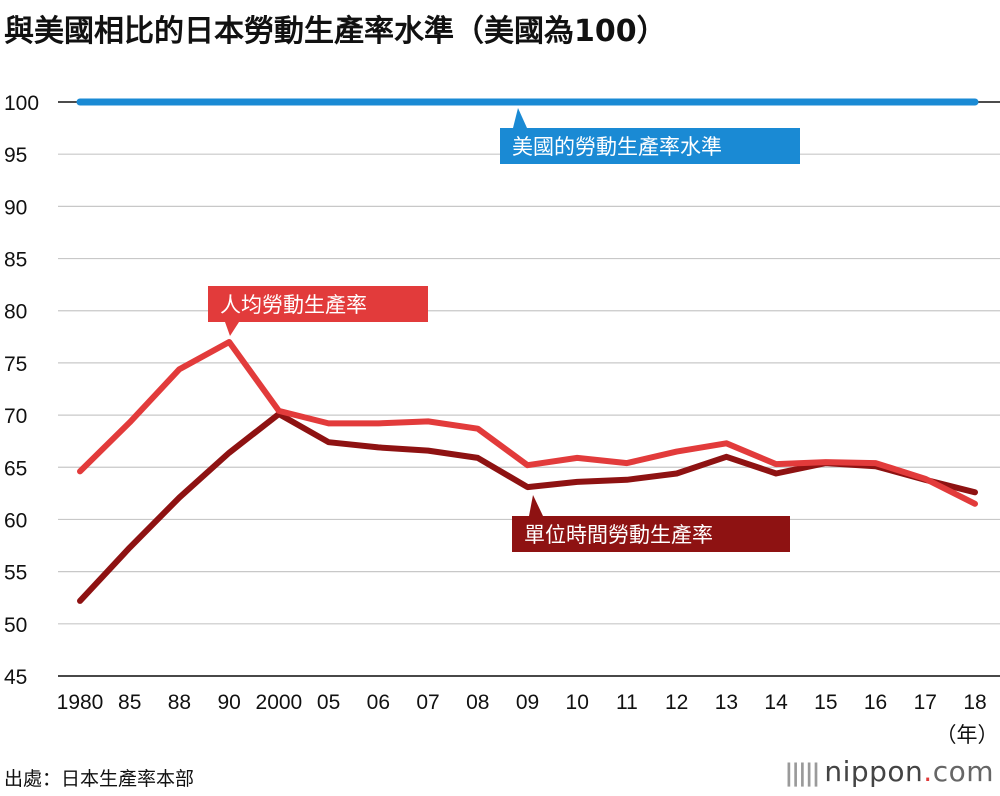 This screenshot has height=796, width=1000. I want to click on nippon-logo: ||||| nippon.com, so click(890, 771).